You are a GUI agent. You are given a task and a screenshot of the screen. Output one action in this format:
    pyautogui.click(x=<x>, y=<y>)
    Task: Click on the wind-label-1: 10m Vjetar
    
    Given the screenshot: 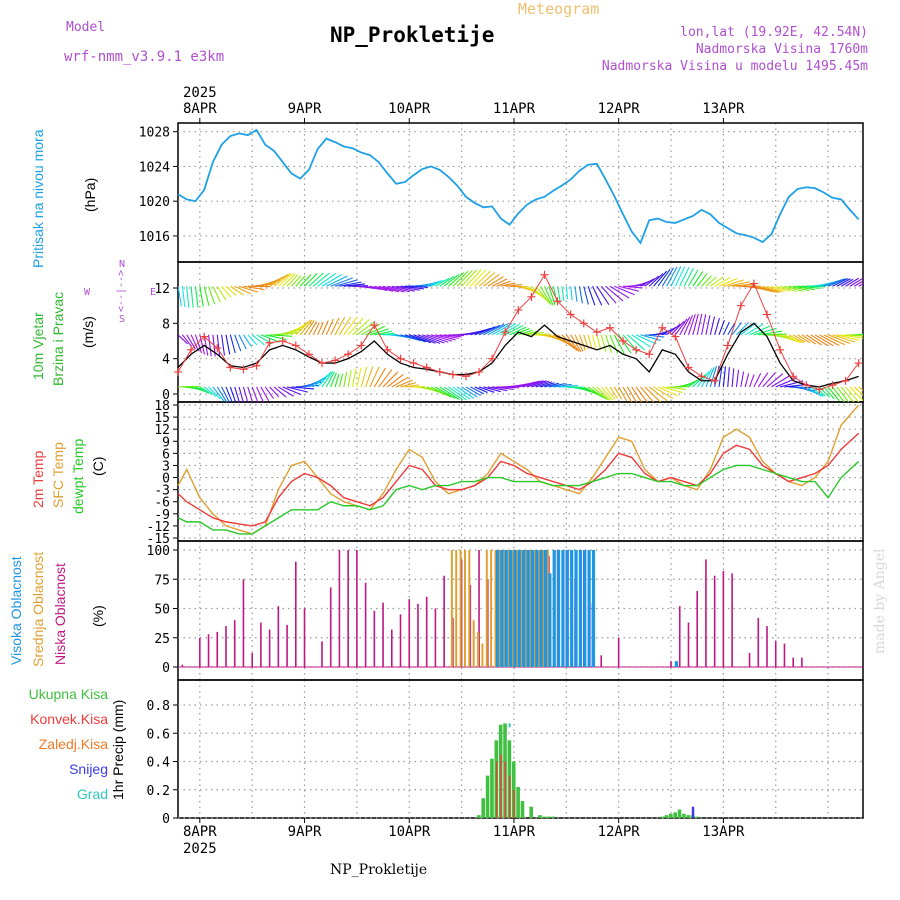 What is the action you would take?
    pyautogui.click(x=38, y=346)
    